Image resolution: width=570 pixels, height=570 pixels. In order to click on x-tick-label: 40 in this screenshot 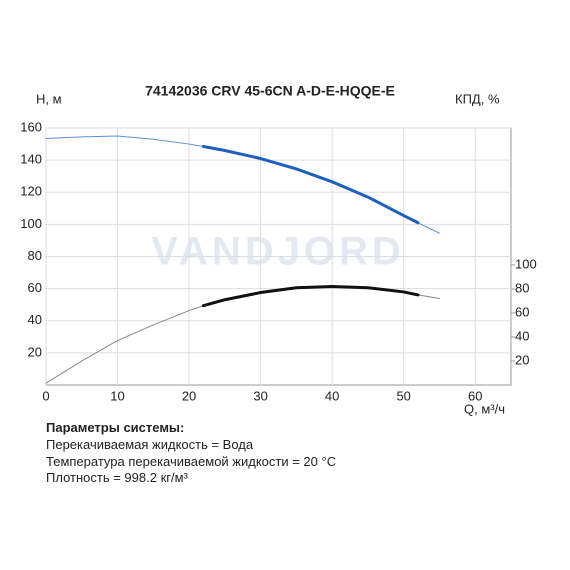, I will do `click(332, 395)`.